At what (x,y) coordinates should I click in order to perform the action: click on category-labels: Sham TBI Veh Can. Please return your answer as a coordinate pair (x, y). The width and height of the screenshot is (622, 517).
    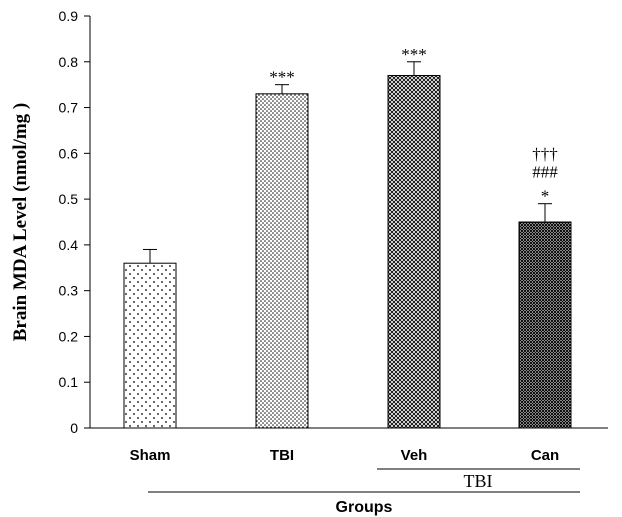
    Looking at the image, I should click on (345, 455).